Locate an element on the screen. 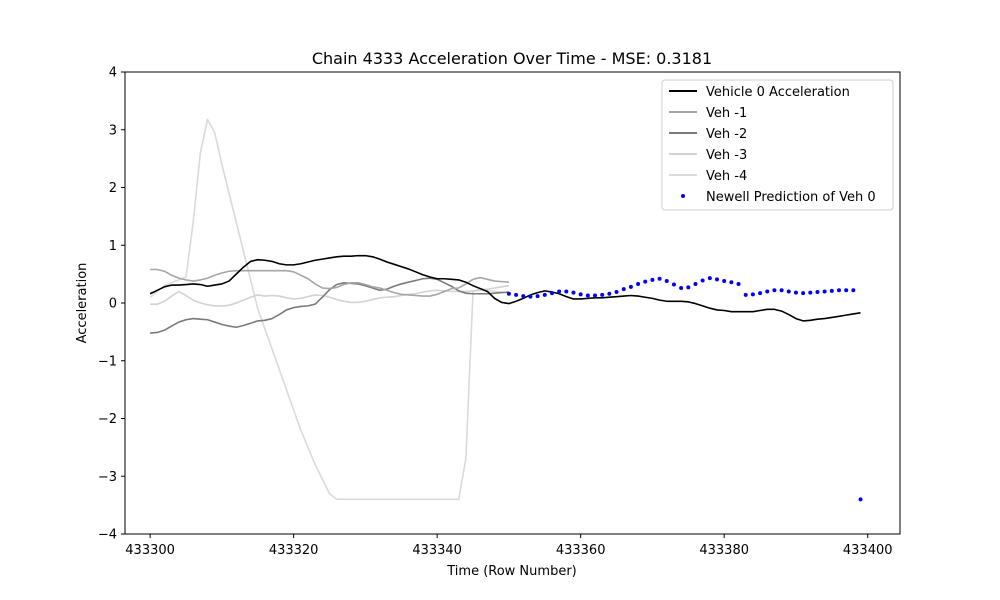 Image resolution: width=1000 pixels, height=600 pixels. x-axis-label: Time (Row Number) is located at coordinates (511, 571).